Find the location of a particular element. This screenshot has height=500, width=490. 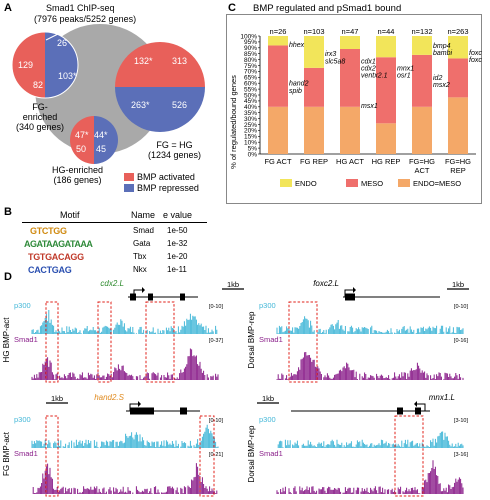

n-label: n=26 is located at coordinates (278, 31).